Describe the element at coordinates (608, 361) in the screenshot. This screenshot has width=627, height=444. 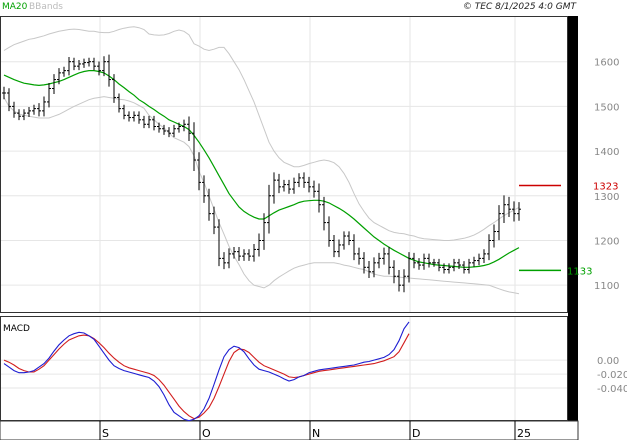
I see `macd-tick-label: 0.00` at that location.